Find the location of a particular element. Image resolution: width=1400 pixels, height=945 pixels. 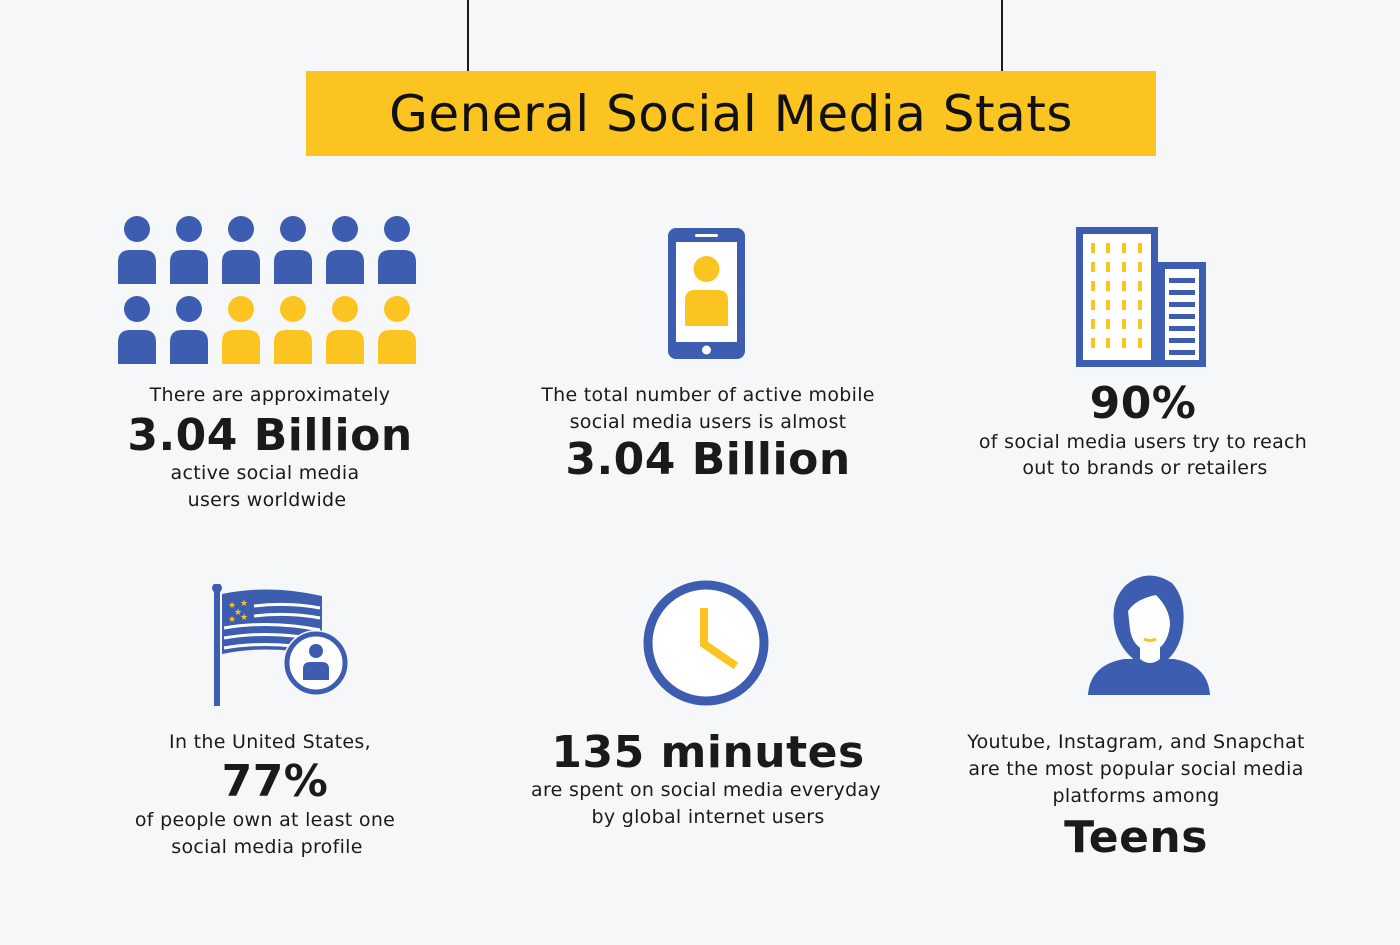

page-title: General Social Media Stats is located at coordinates (731, 113).